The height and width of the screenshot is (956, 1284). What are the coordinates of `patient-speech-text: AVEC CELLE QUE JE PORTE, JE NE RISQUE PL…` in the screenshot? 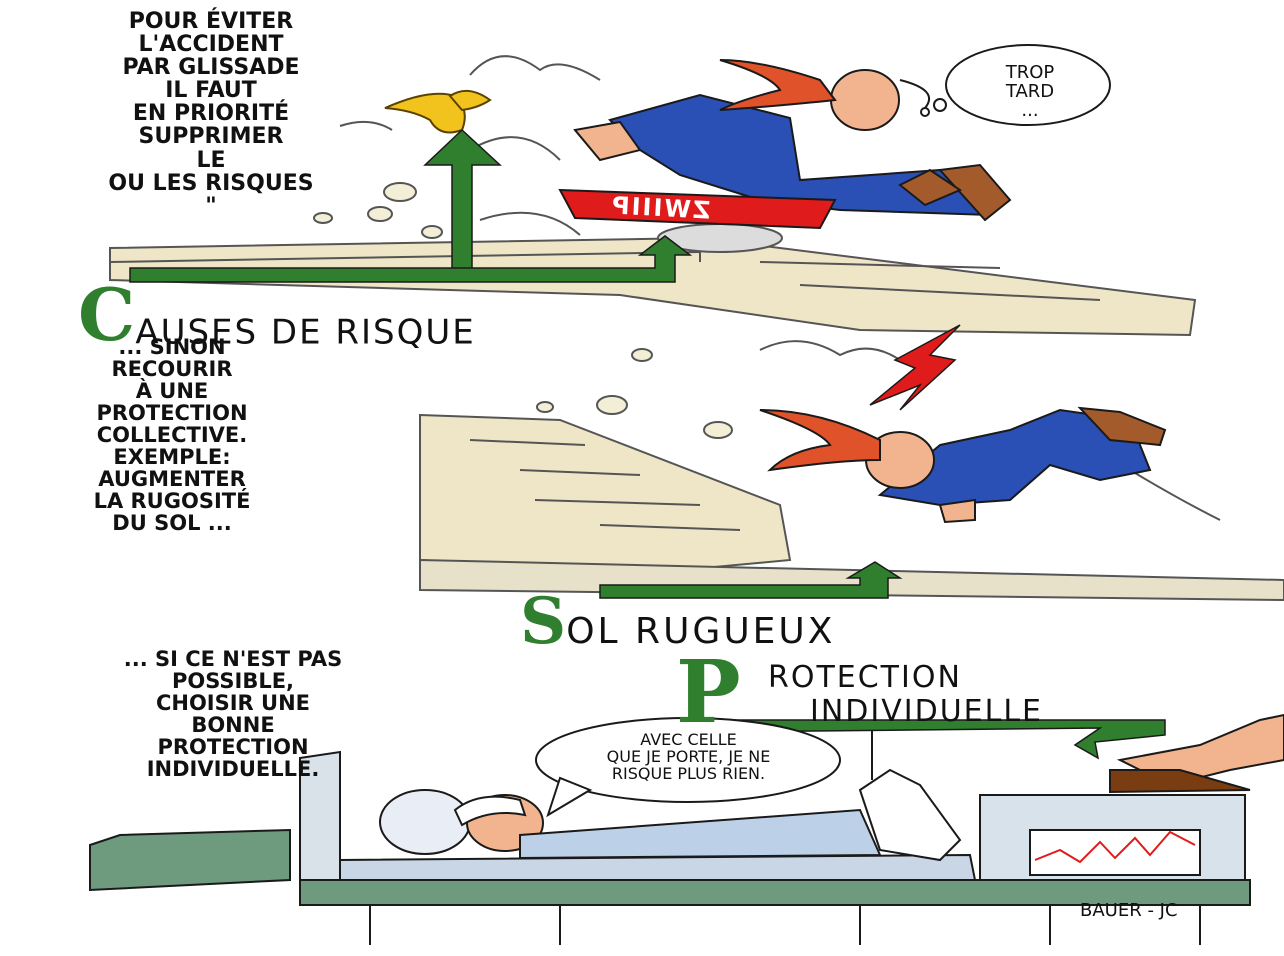 It's located at (688, 756).